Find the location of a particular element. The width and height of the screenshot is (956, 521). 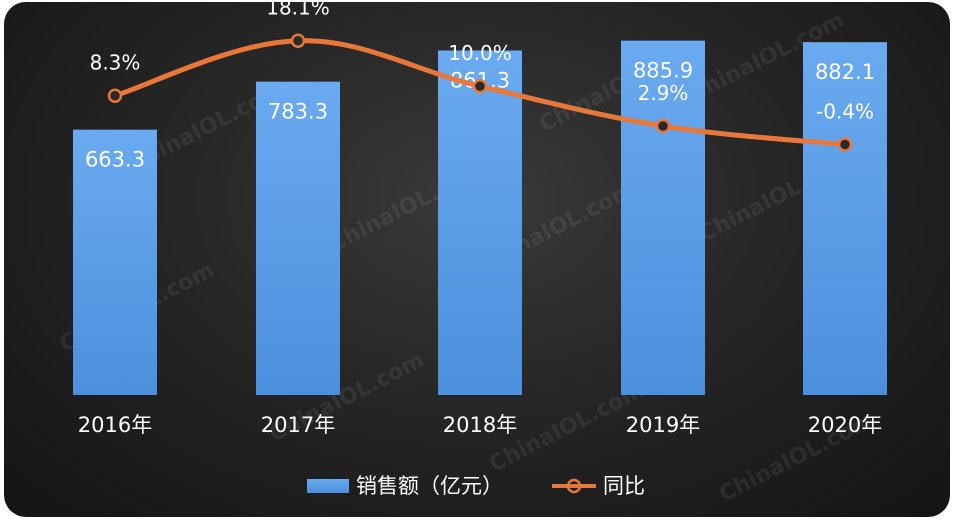

legend-label-bar: 销售额（亿元） is located at coordinates (429, 486).